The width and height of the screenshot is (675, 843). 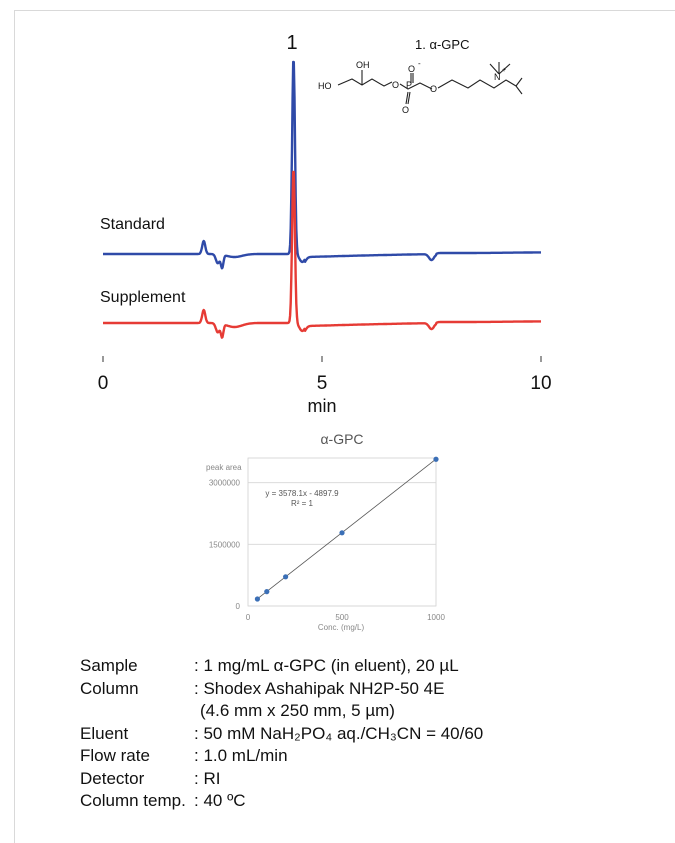 I want to click on atom-ho: HO, so click(x=325, y=86).